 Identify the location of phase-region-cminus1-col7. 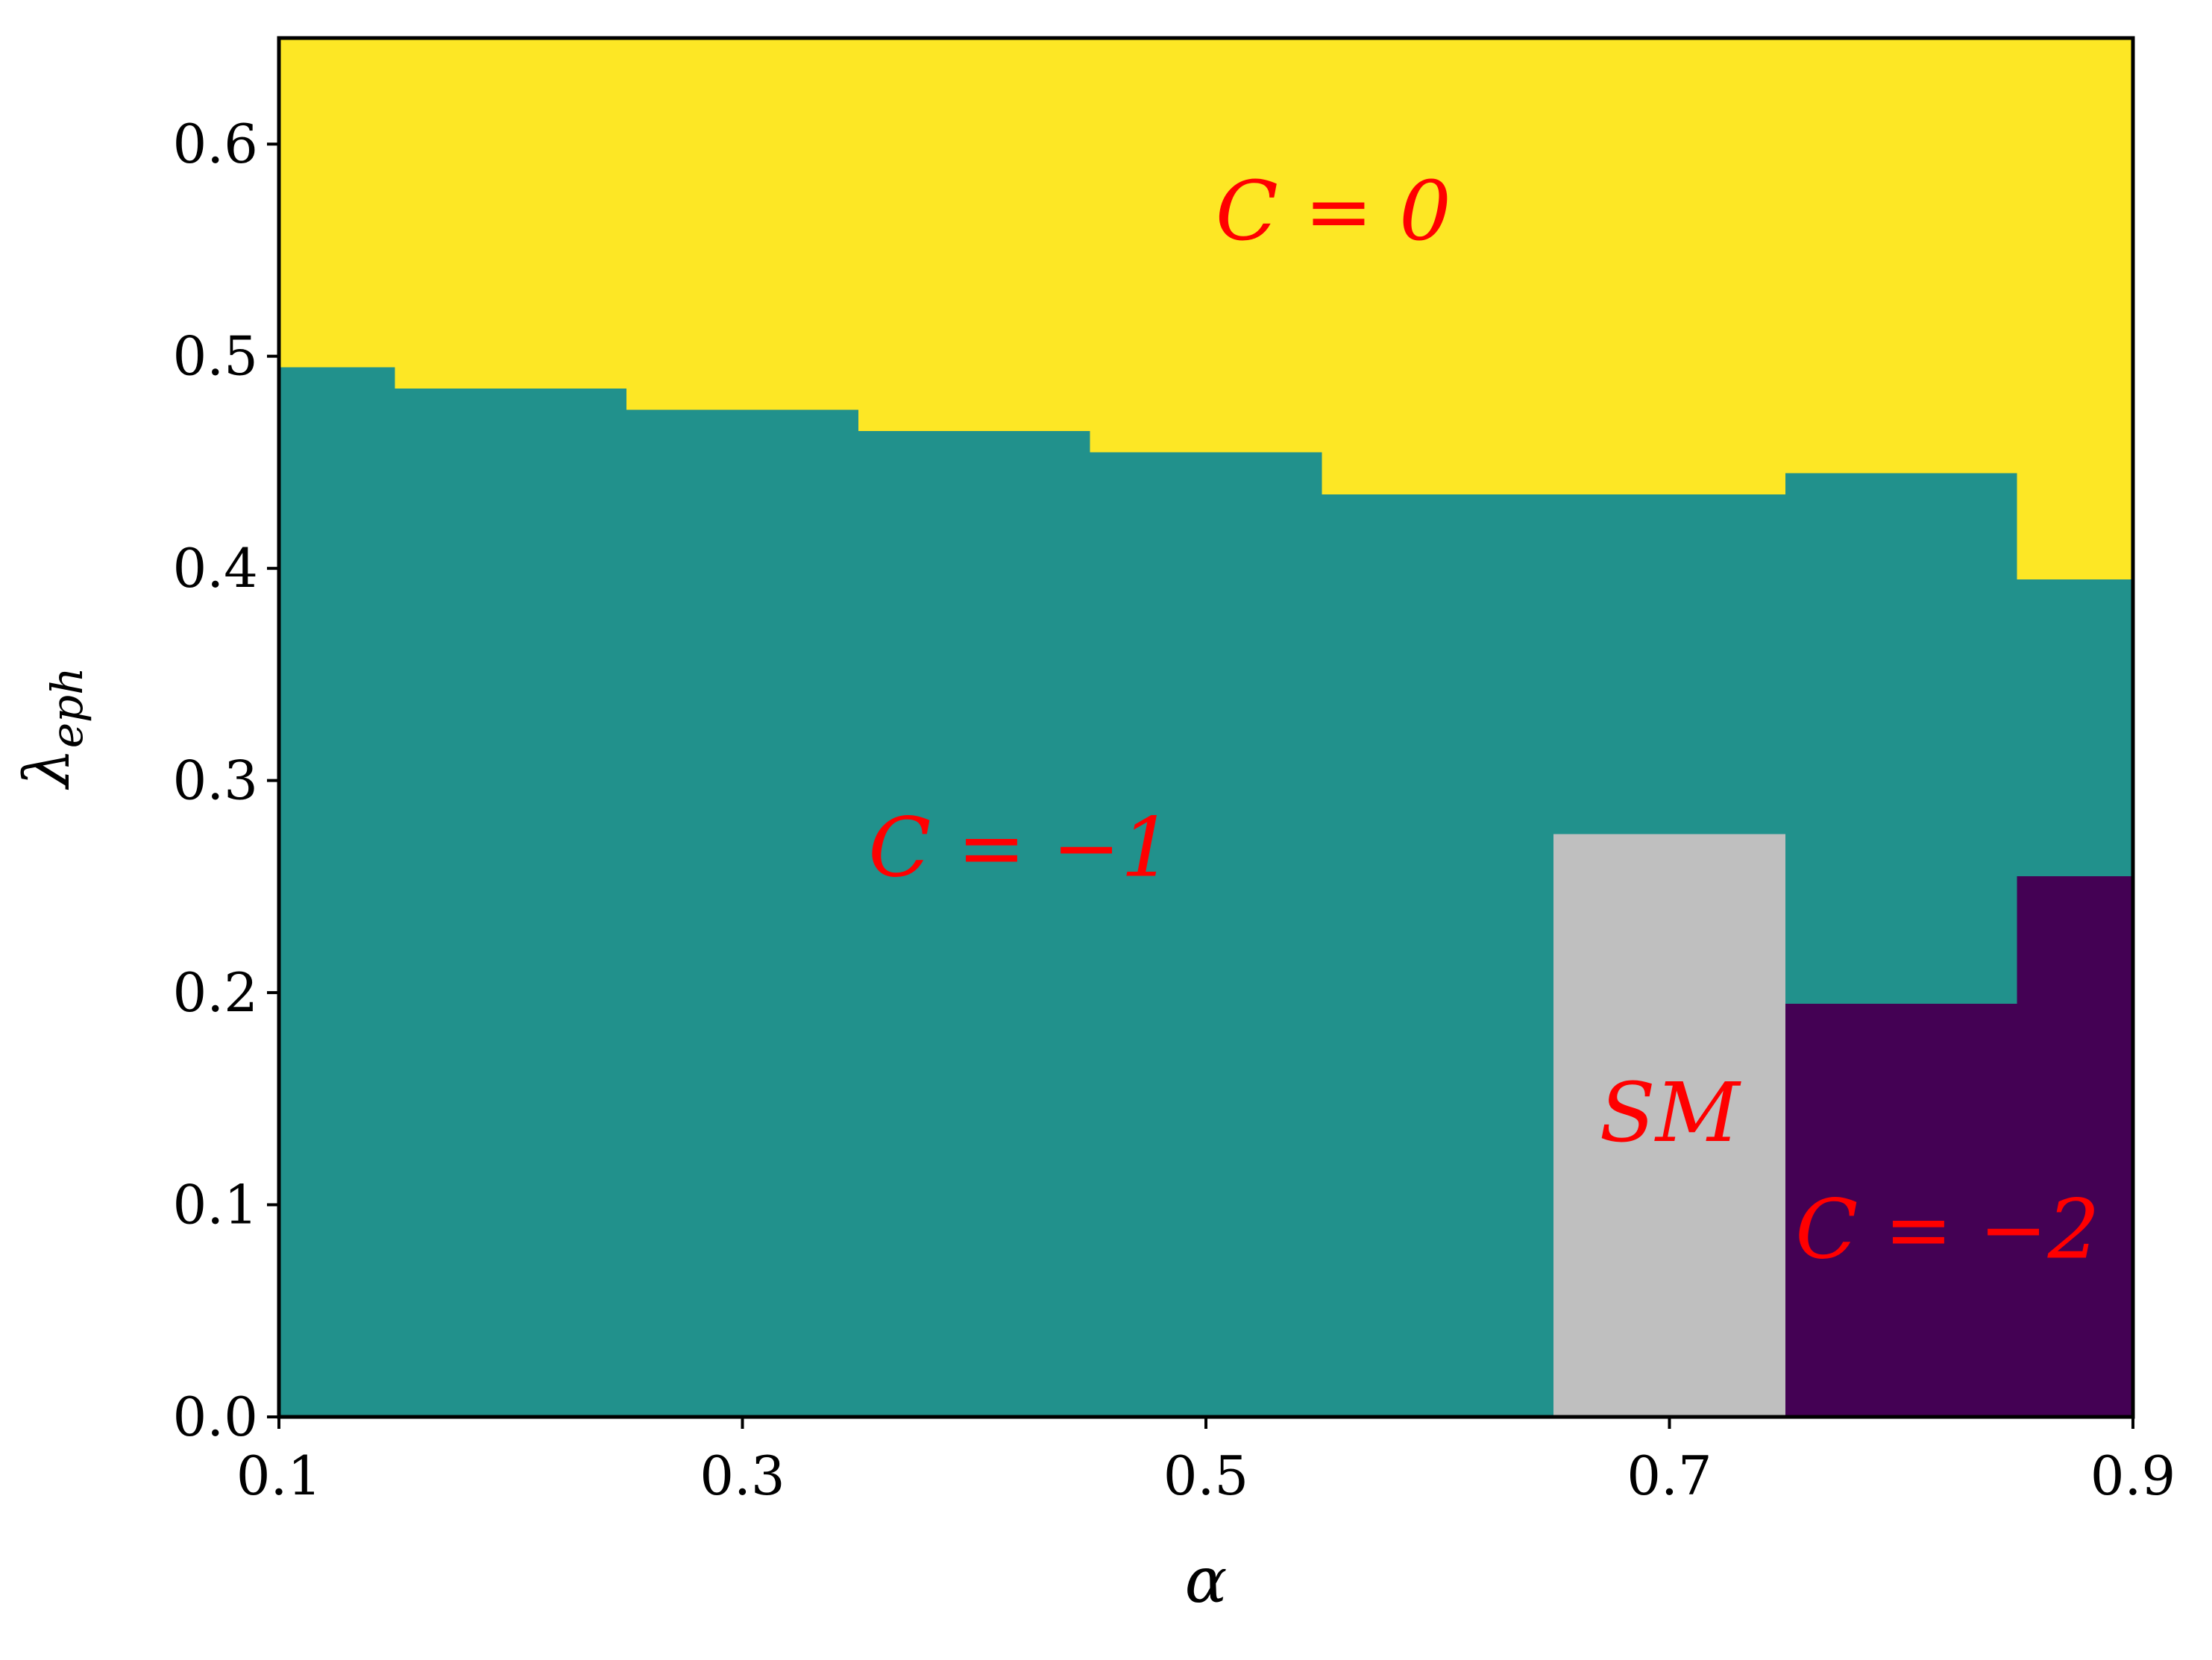
(1901, 738).